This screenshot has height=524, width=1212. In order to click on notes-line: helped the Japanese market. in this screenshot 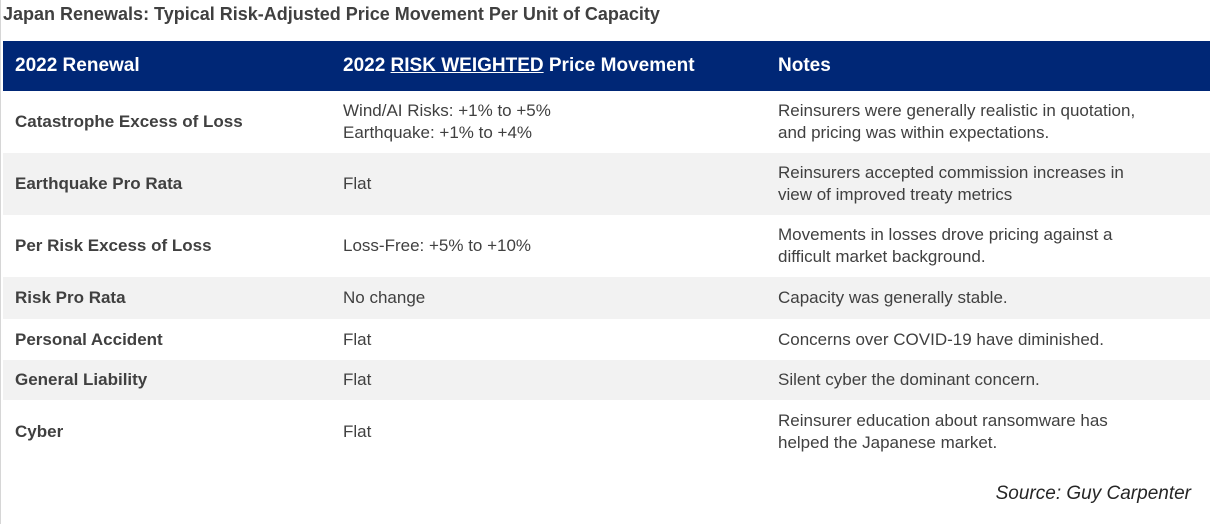, I will do `click(888, 442)`.